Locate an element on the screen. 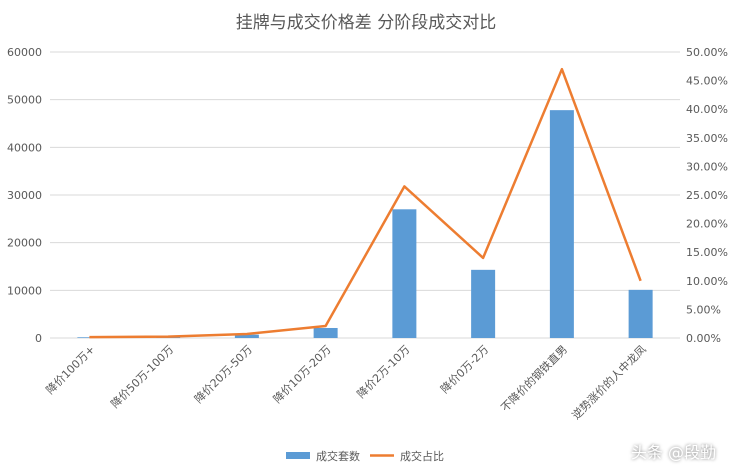  left-axis-tick-label: 50000 is located at coordinates (24, 100).